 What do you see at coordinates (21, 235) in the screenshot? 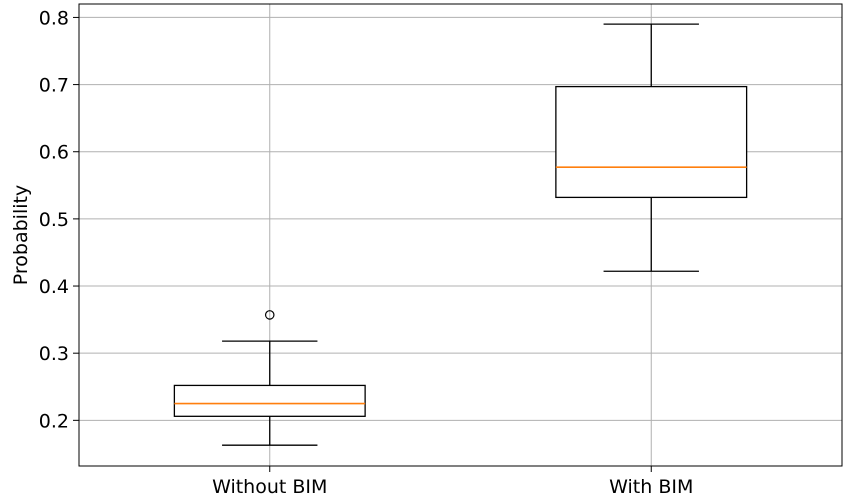
I see `y-axis-label: Probability` at bounding box center [21, 235].